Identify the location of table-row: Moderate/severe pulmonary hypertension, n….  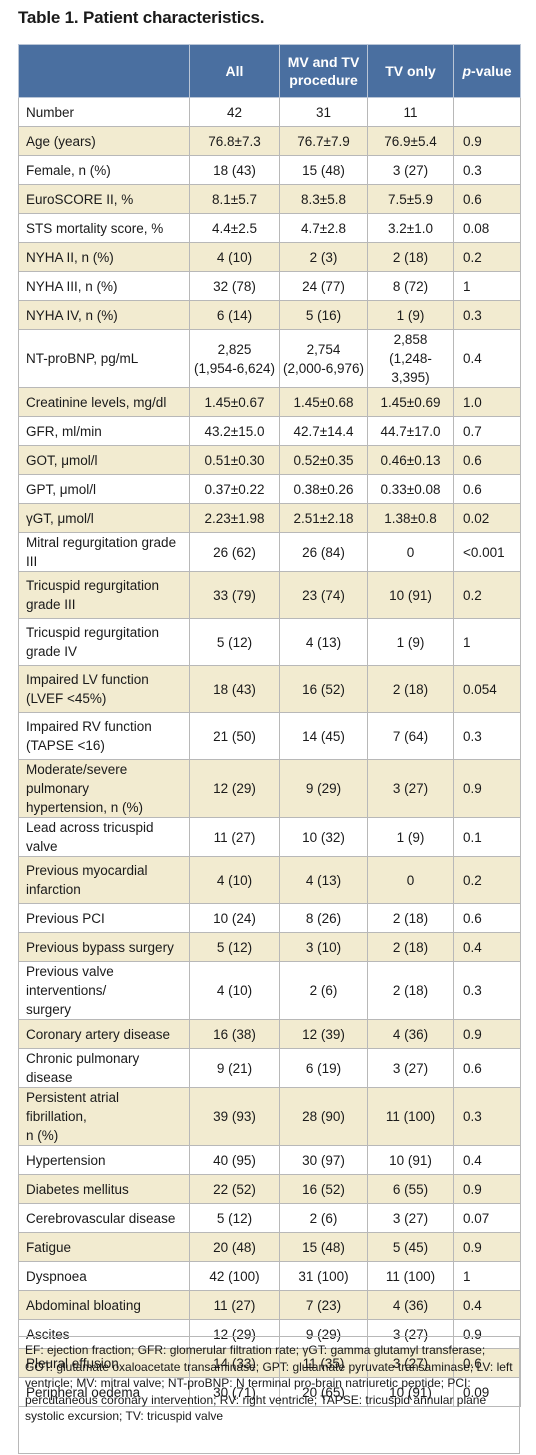
(269, 788).